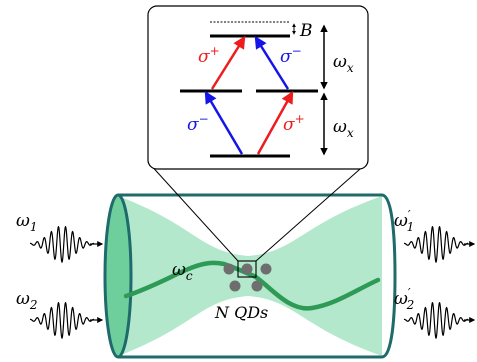  Describe the element at coordinates (182, 271) in the screenshot. I see `label-omega-c: ωc` at that location.